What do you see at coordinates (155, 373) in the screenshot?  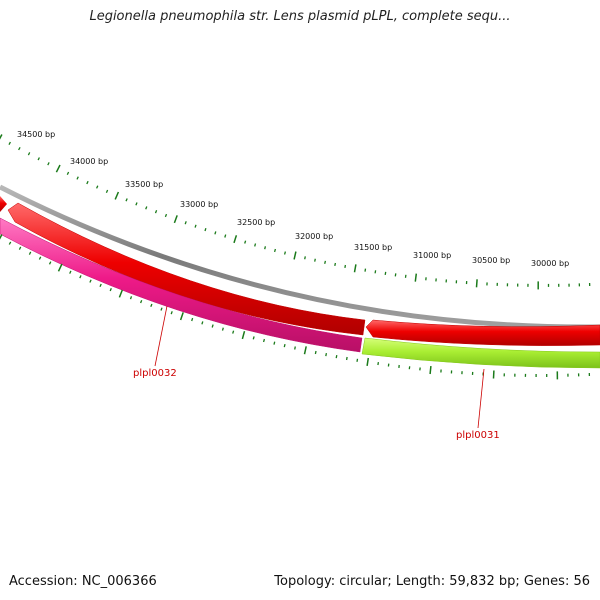 I see `gene-label-plpl0032: plpl0032` at bounding box center [155, 373].